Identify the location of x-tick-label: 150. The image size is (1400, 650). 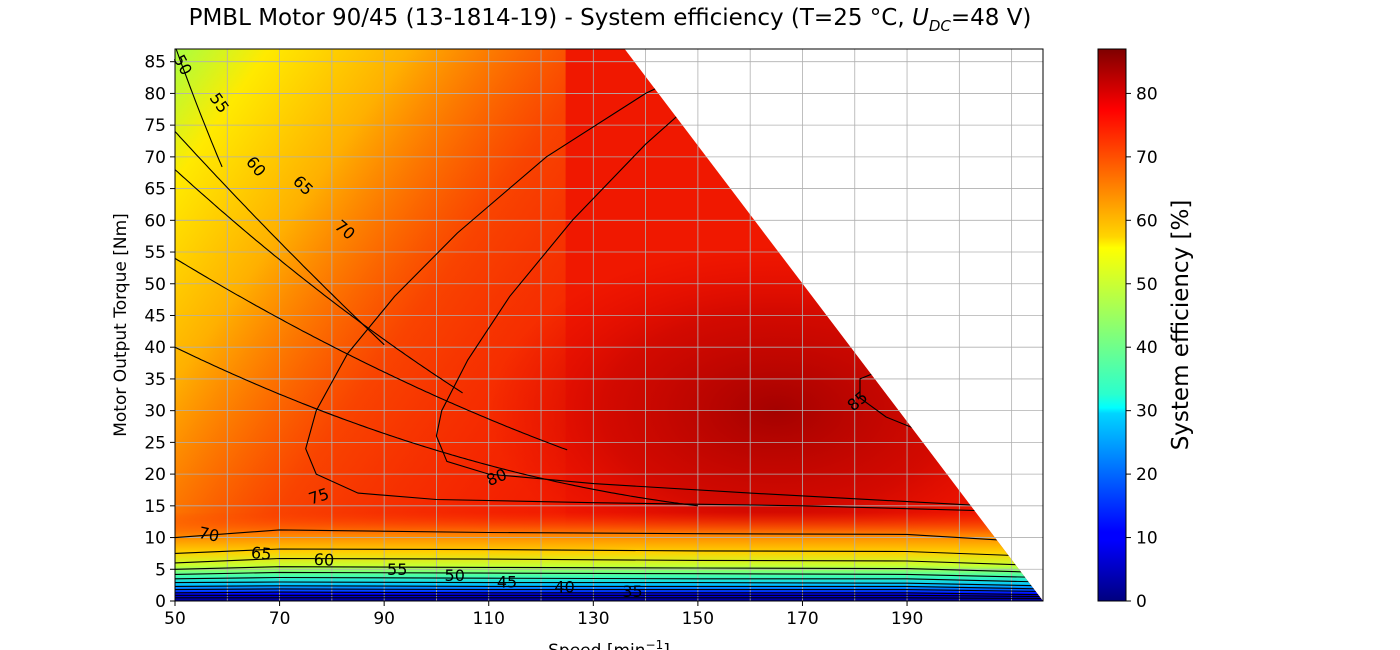
(698, 619).